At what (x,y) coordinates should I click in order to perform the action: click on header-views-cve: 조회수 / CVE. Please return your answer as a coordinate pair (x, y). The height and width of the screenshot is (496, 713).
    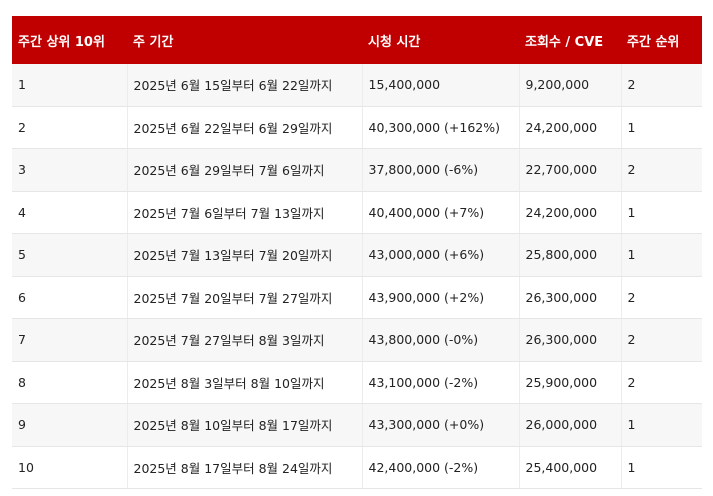
    Looking at the image, I should click on (570, 40).